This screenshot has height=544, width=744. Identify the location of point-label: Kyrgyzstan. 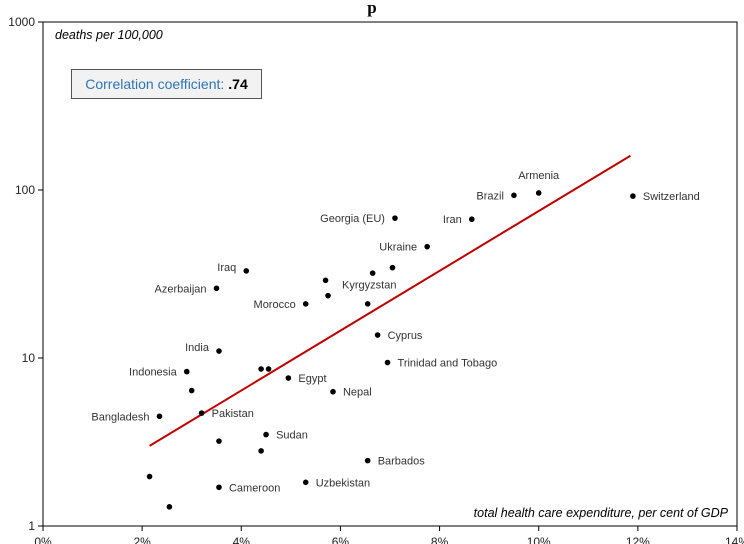
(369, 286).